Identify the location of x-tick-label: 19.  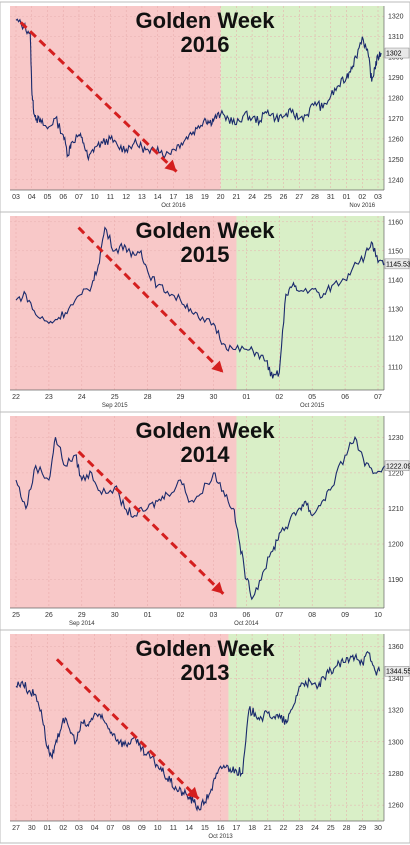
(205, 197).